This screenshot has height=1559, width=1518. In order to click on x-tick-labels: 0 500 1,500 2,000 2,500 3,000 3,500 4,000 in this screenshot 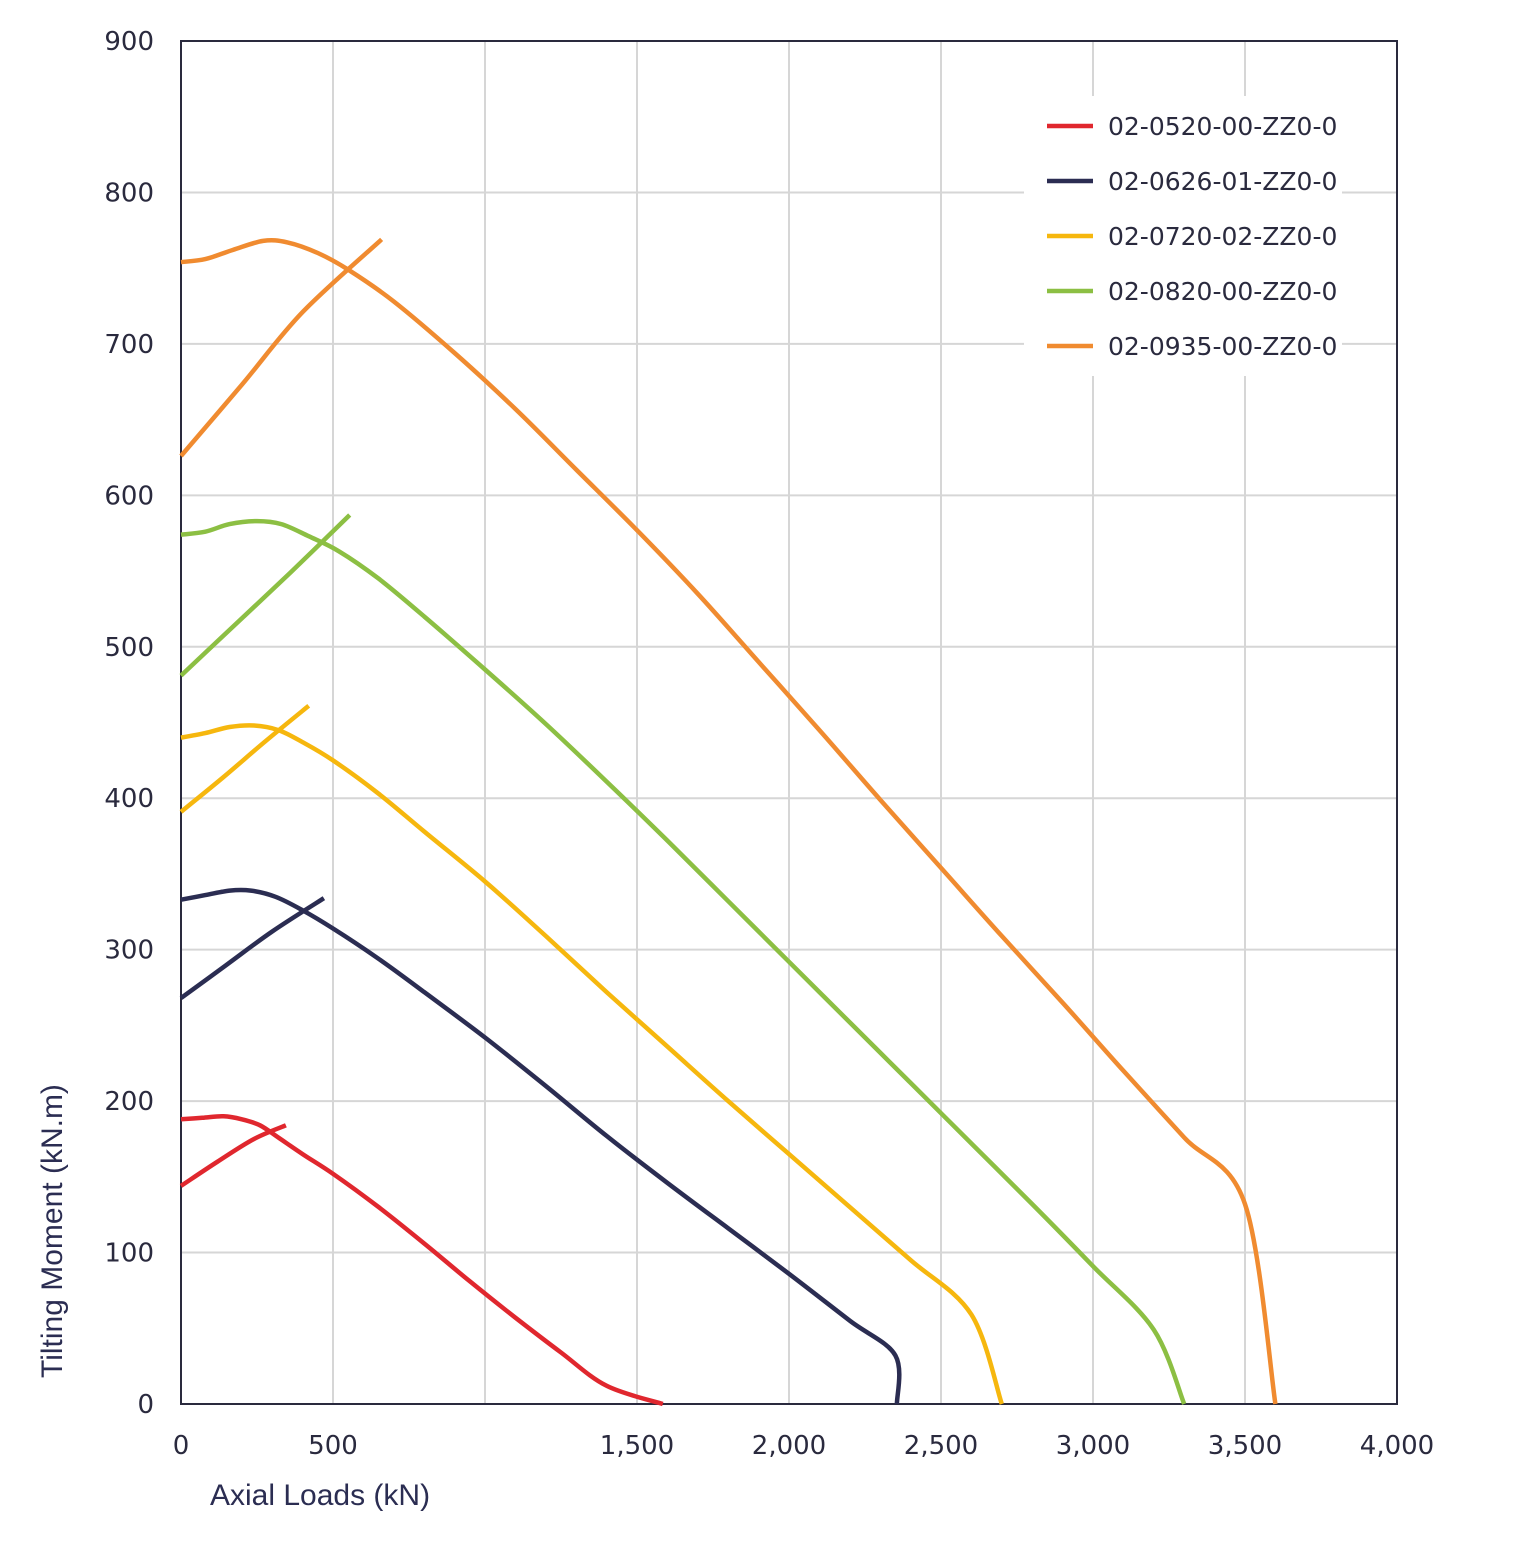, I will do `click(803, 1446)`.